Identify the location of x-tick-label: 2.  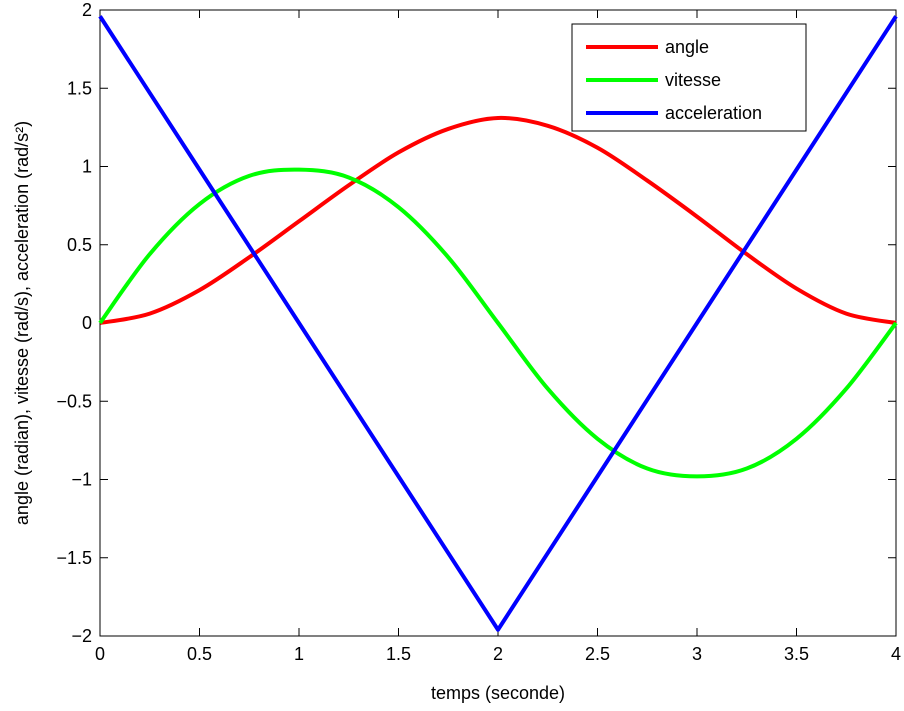
(498, 654).